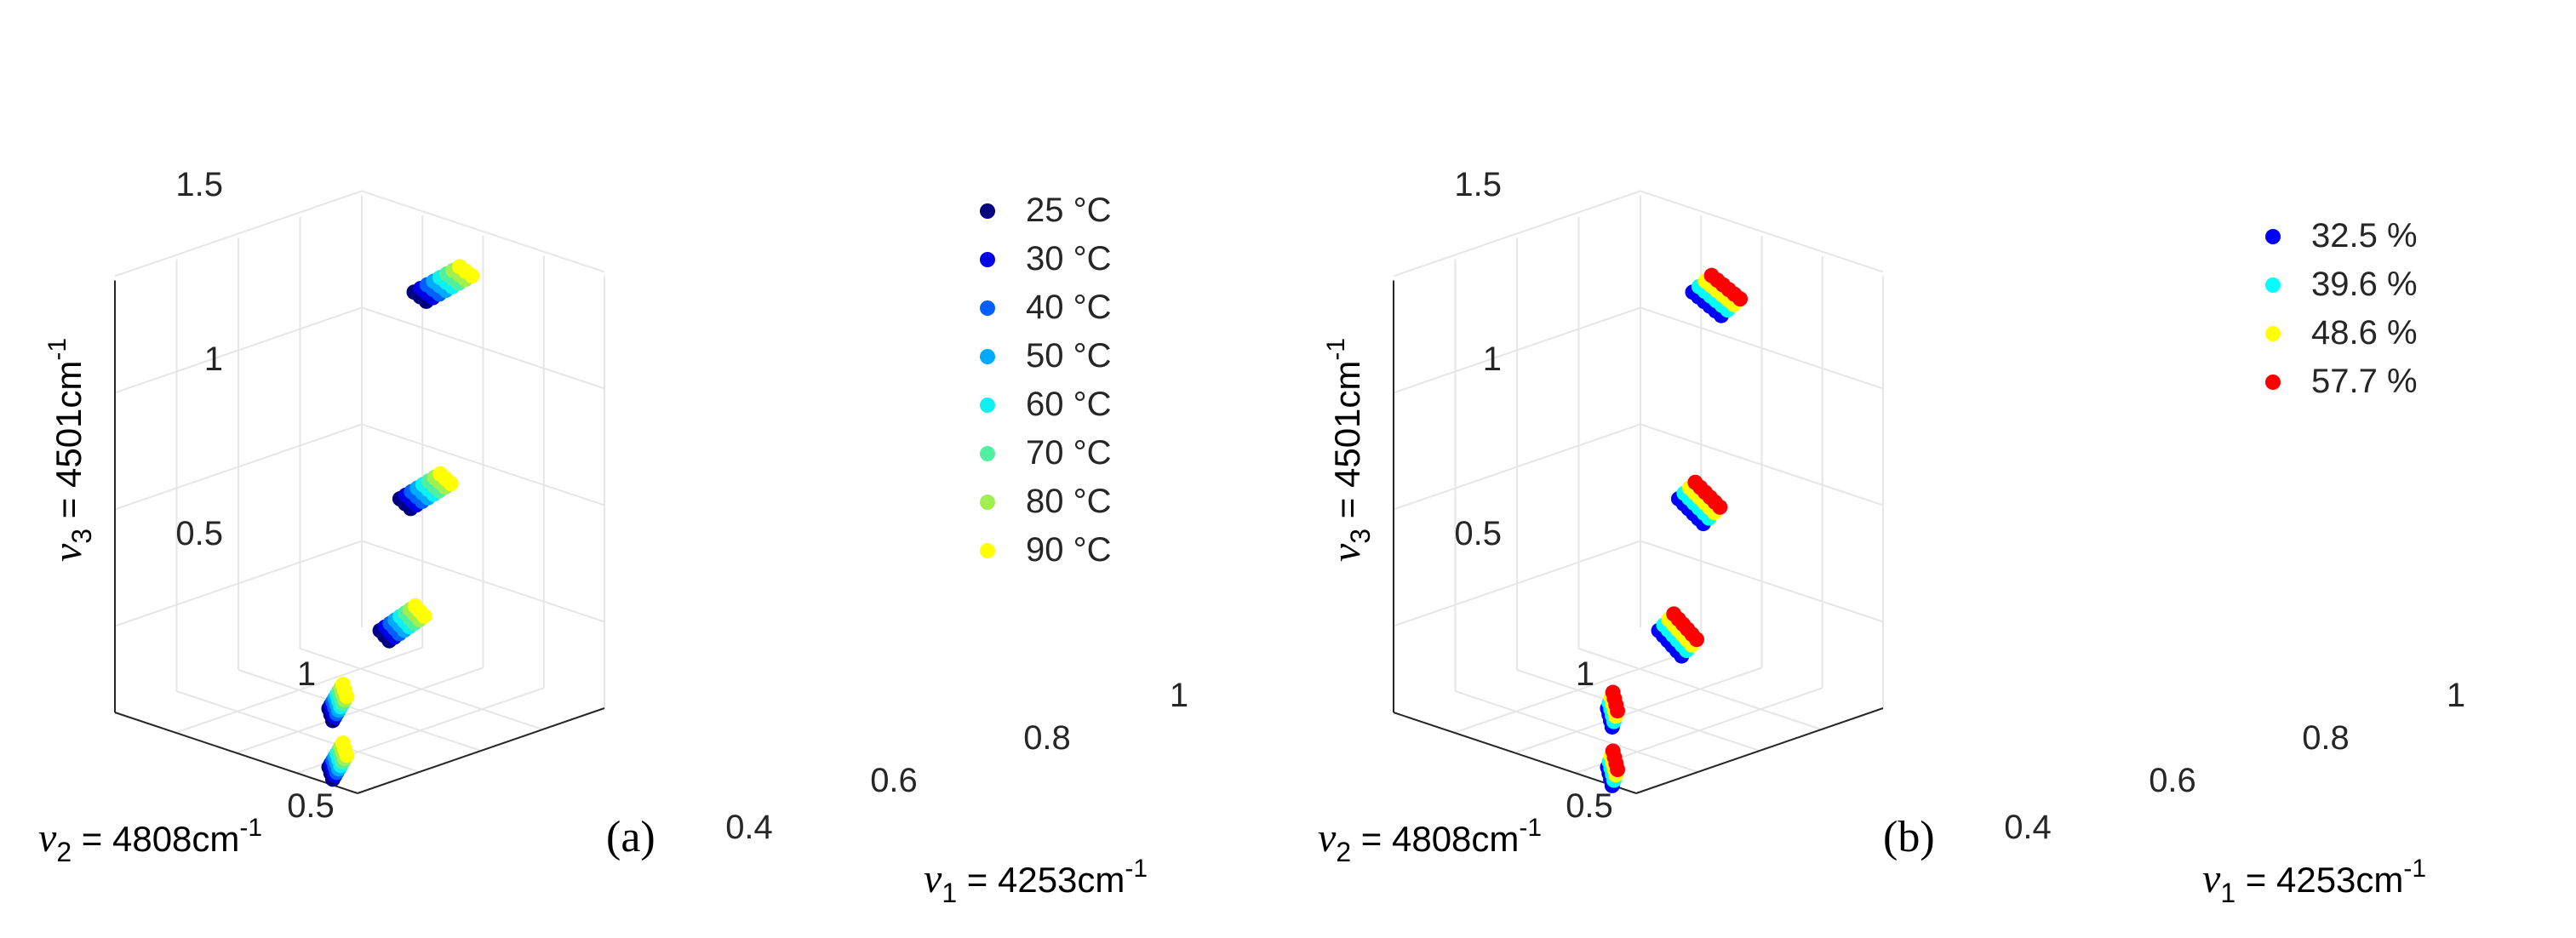  What do you see at coordinates (2364, 236) in the screenshot?
I see `legend-label: 32.5 %` at bounding box center [2364, 236].